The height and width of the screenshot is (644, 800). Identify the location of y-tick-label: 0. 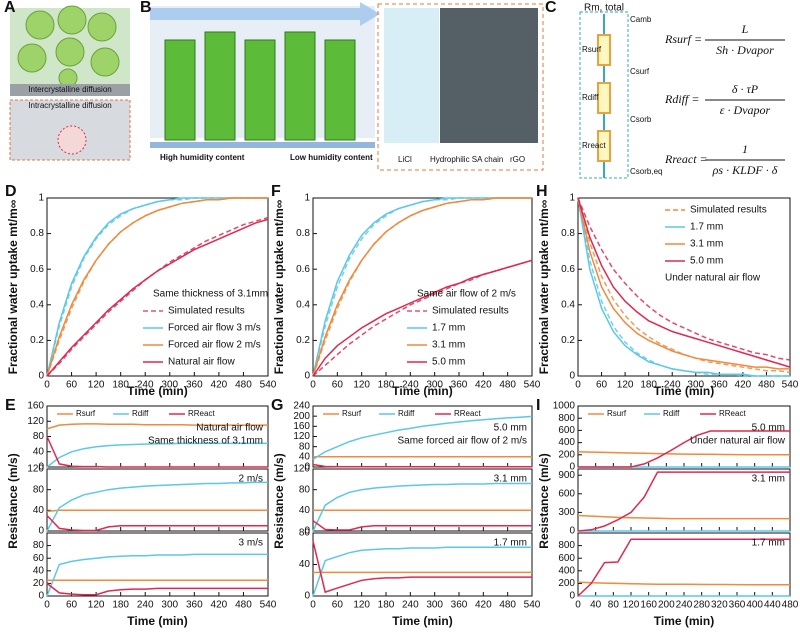
(572, 531).